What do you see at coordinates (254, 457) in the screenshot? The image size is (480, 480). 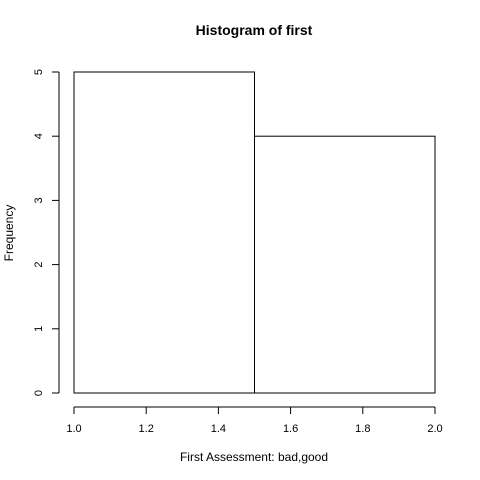 I see `x-axis-label: First Assessment: bad,good` at bounding box center [254, 457].